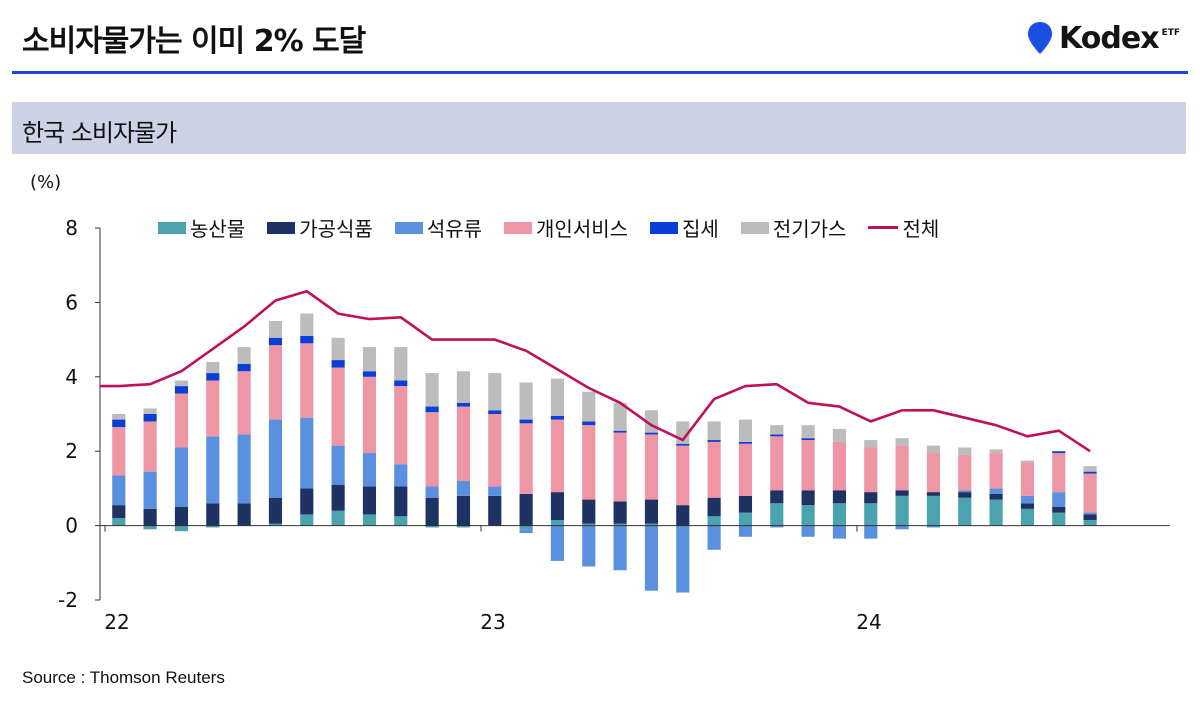 This screenshot has width=1200, height=723. What do you see at coordinates (46, 182) in the screenshot?
I see `y-axis-unit: (%)` at bounding box center [46, 182].